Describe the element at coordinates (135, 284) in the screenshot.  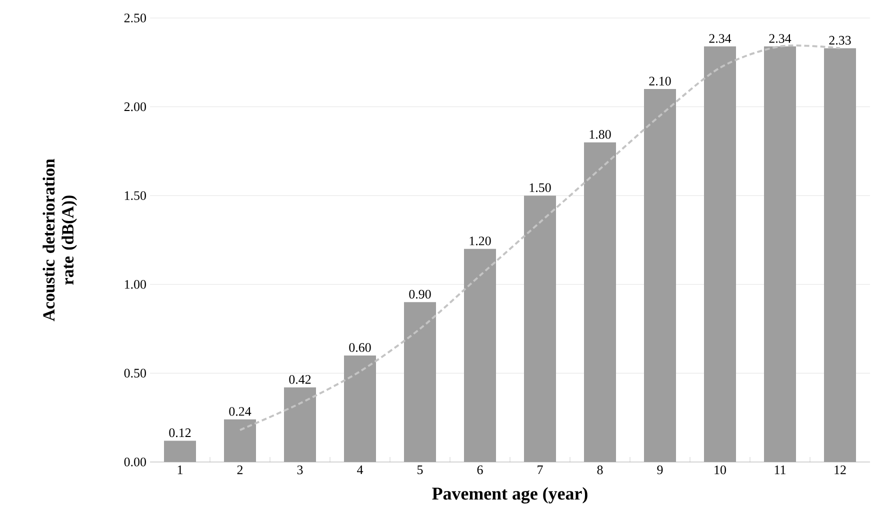
I see `y-tick-label: 1.00` at that location.